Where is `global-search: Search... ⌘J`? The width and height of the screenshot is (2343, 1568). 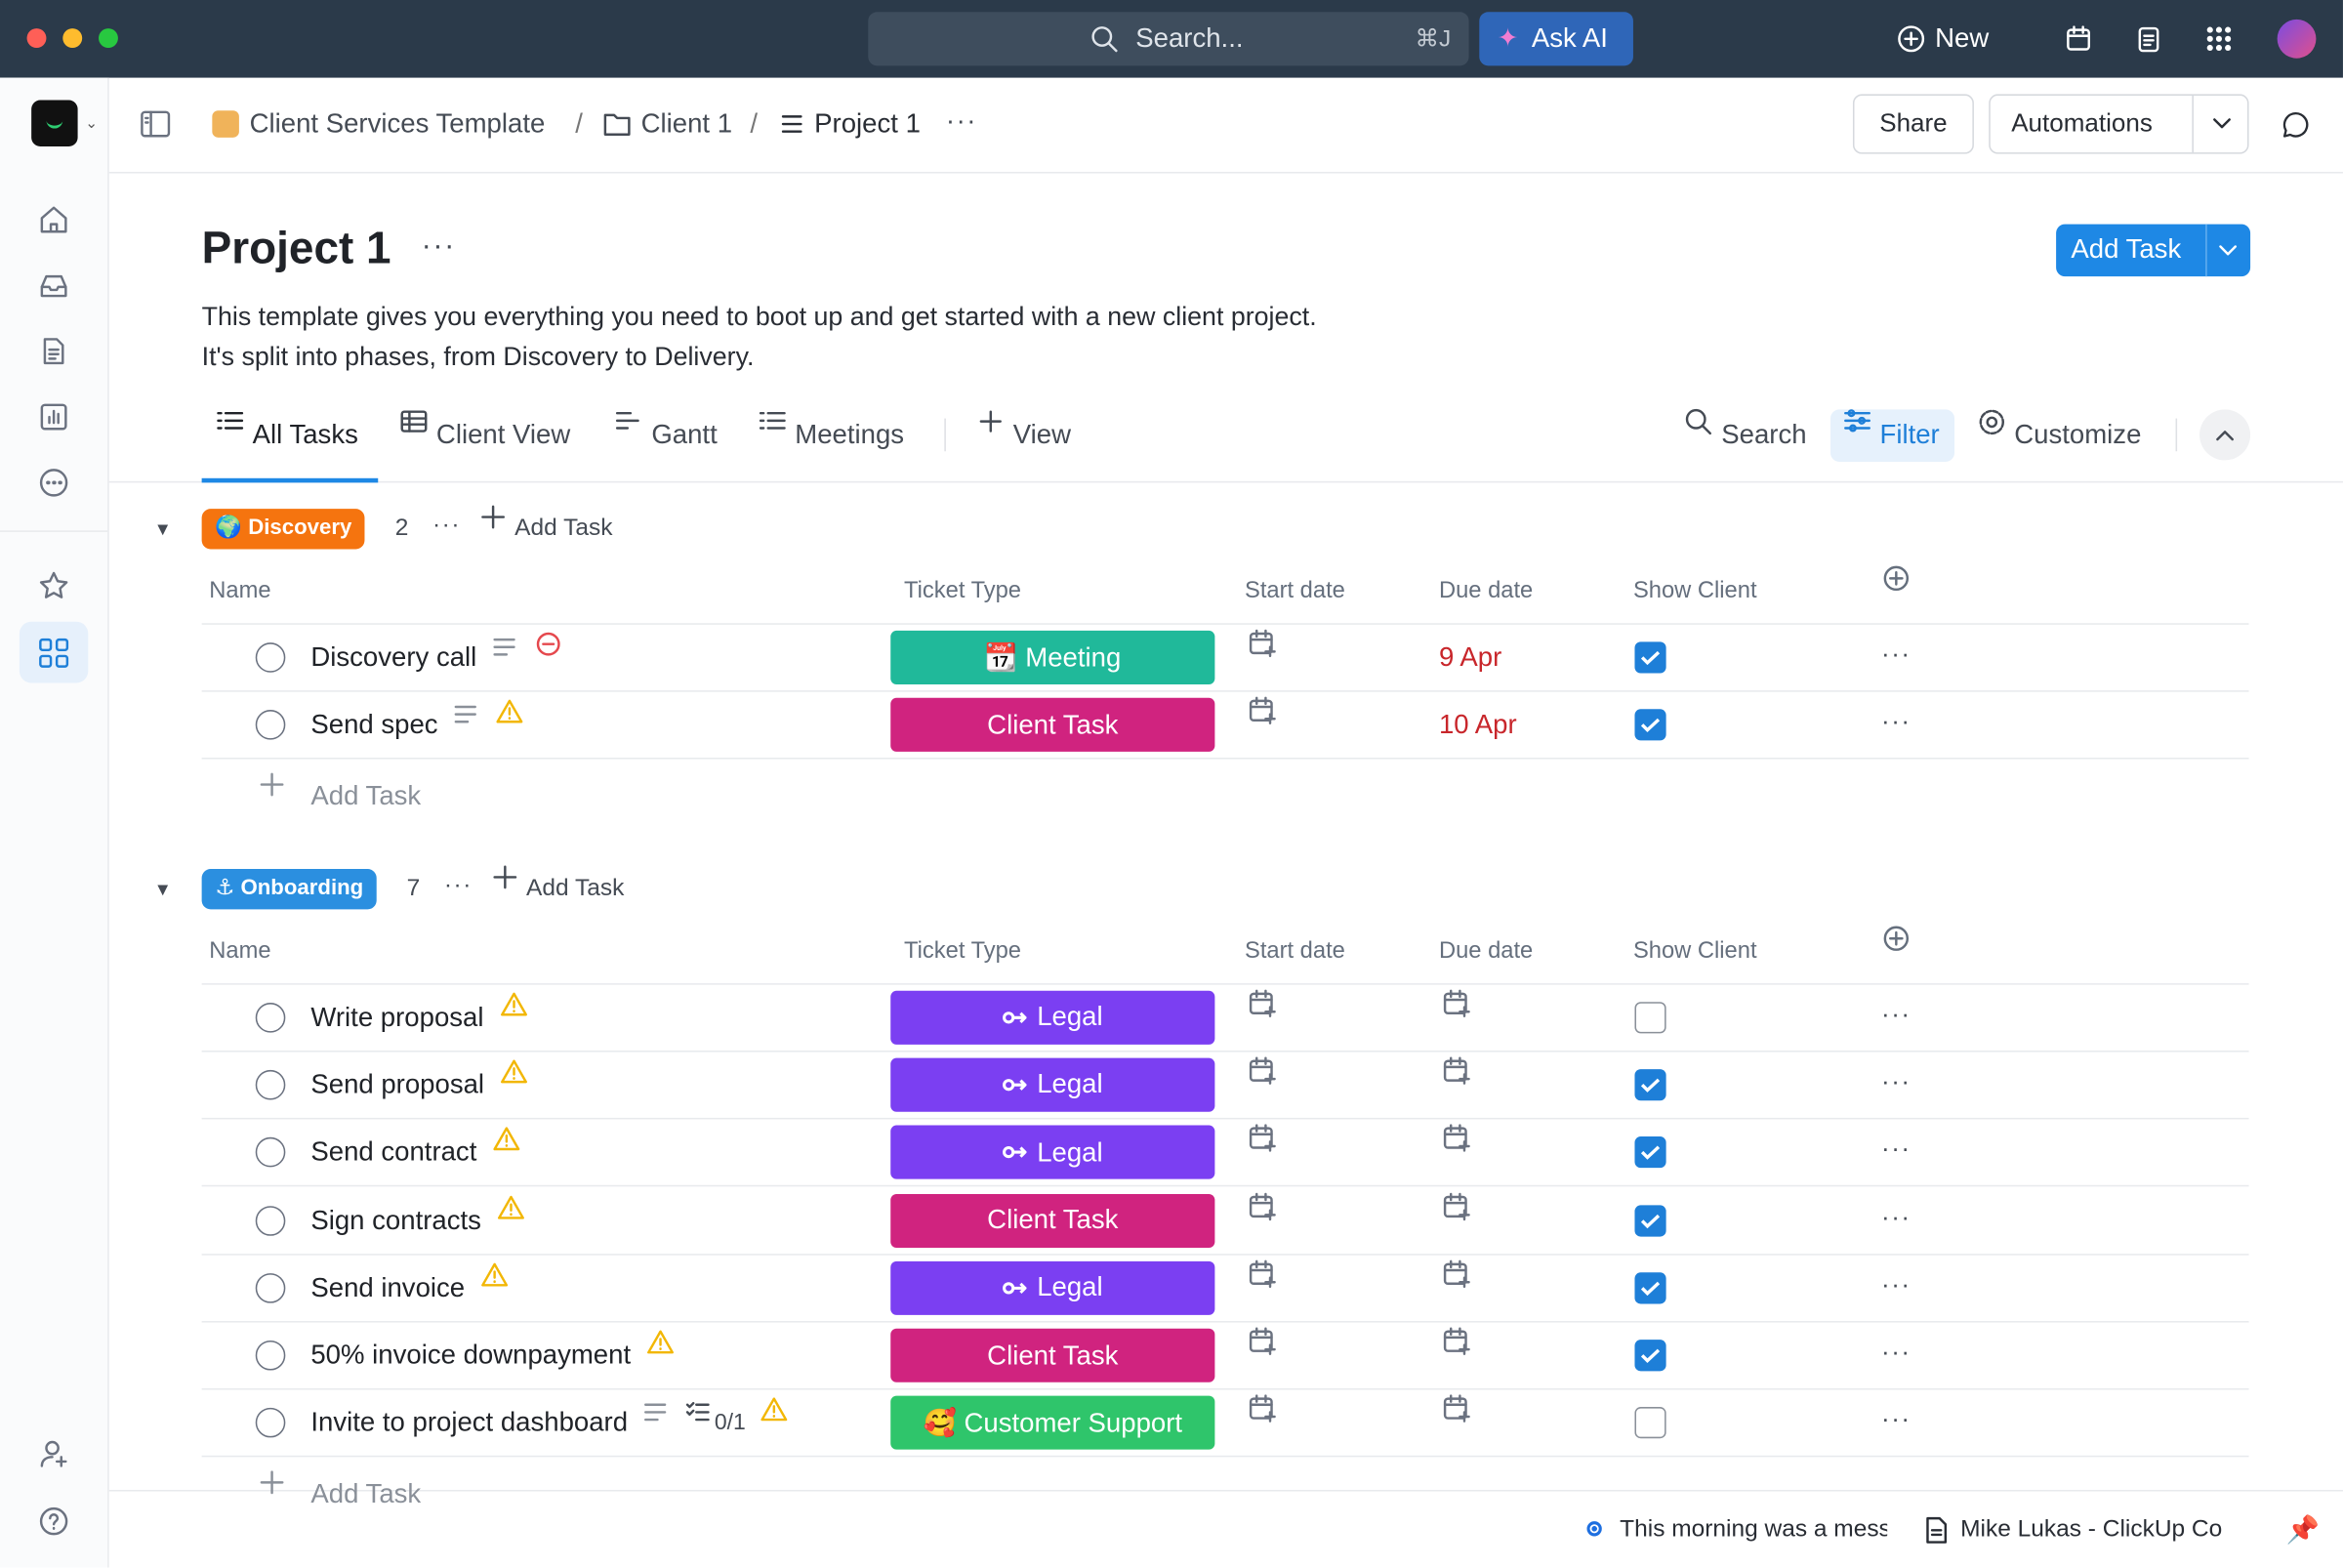 global-search: Search... ⌘J is located at coordinates (1168, 39).